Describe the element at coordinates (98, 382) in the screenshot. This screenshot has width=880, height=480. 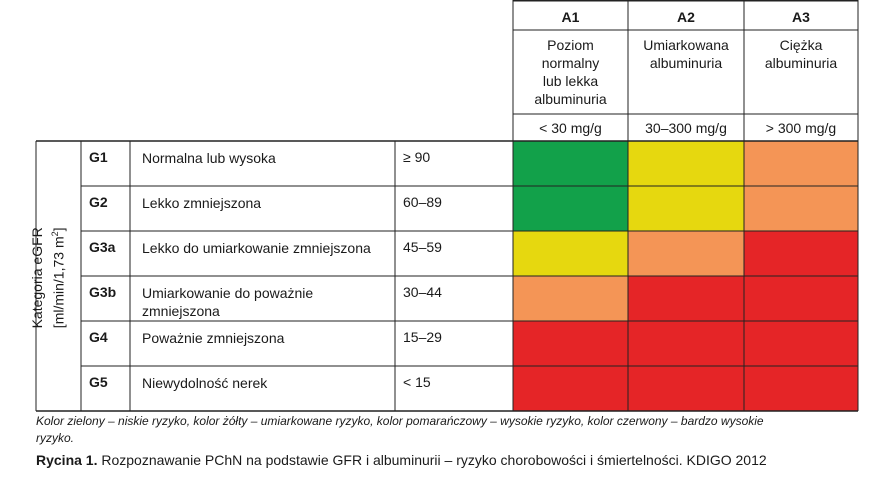
I see `gfr-code-G5: G5` at that location.